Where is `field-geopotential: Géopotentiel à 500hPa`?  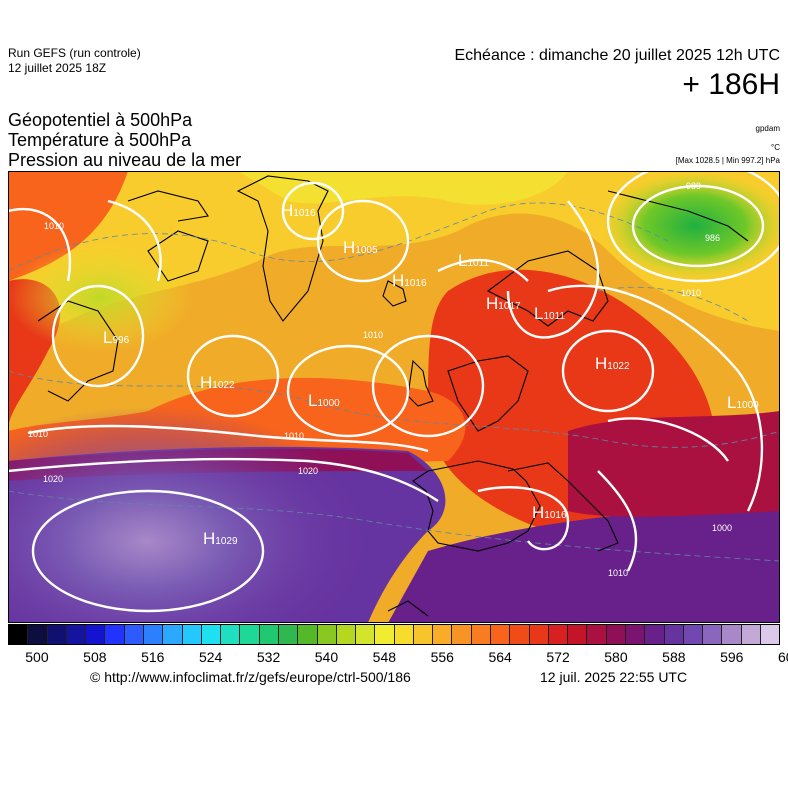
field-geopotential: Géopotentiel à 500hPa is located at coordinates (100, 120).